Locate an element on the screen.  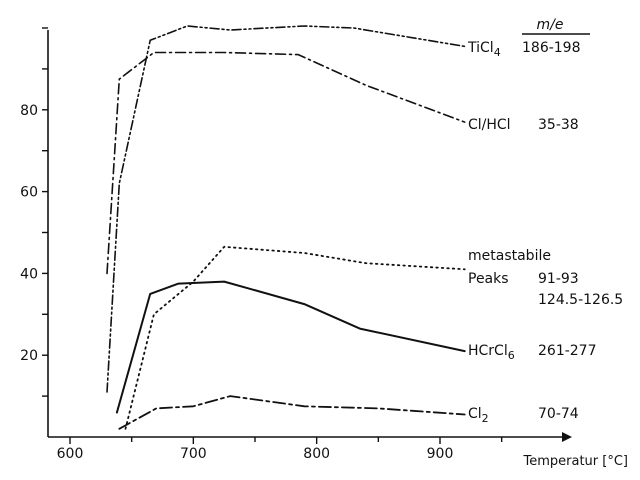
x-axis-label: Temperatur [°C] is located at coordinates (576, 461).